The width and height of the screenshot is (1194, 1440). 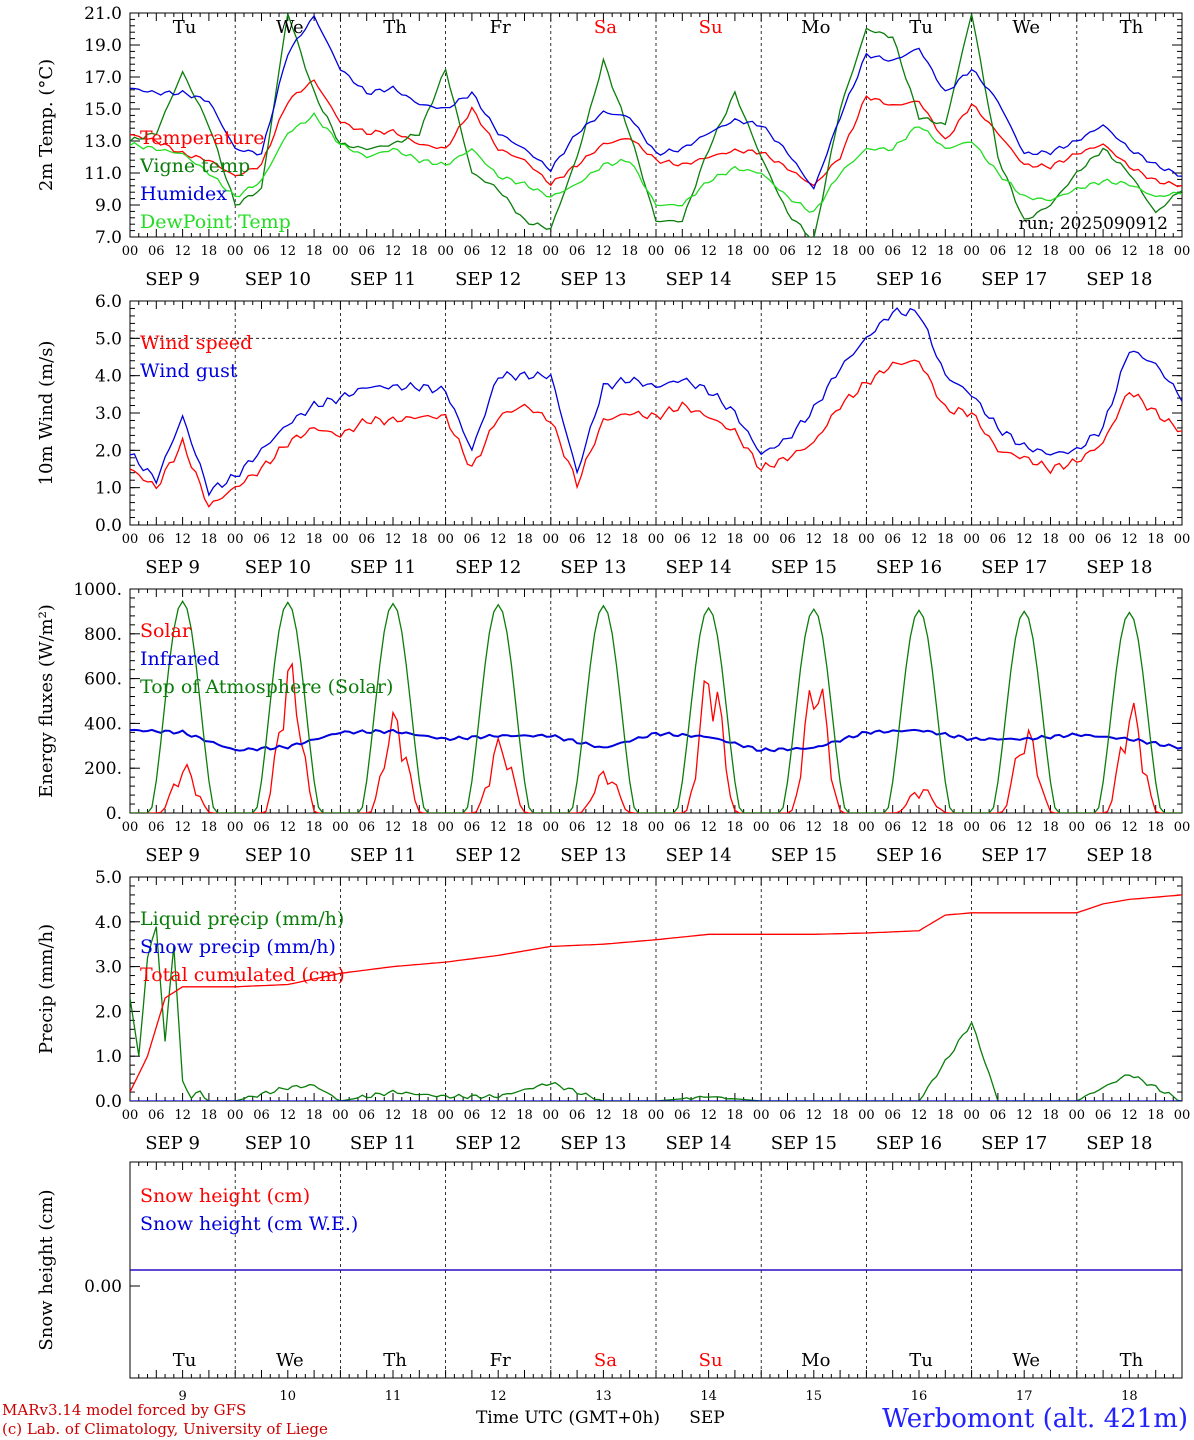 What do you see at coordinates (698, 1143) in the screenshot?
I see `date-label: SEP 14` at bounding box center [698, 1143].